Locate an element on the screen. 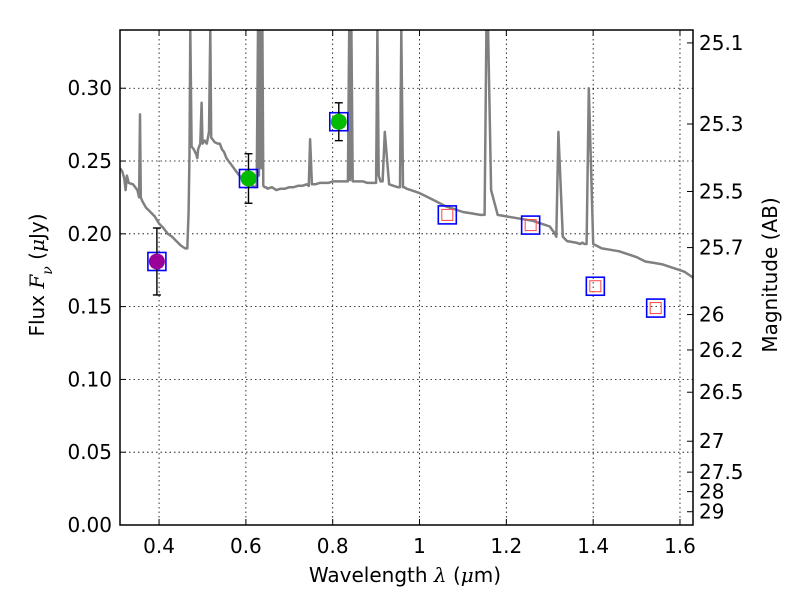 The width and height of the screenshot is (800, 600). x-axis-title: Wavelength λ (μm) is located at coordinates (405, 575).